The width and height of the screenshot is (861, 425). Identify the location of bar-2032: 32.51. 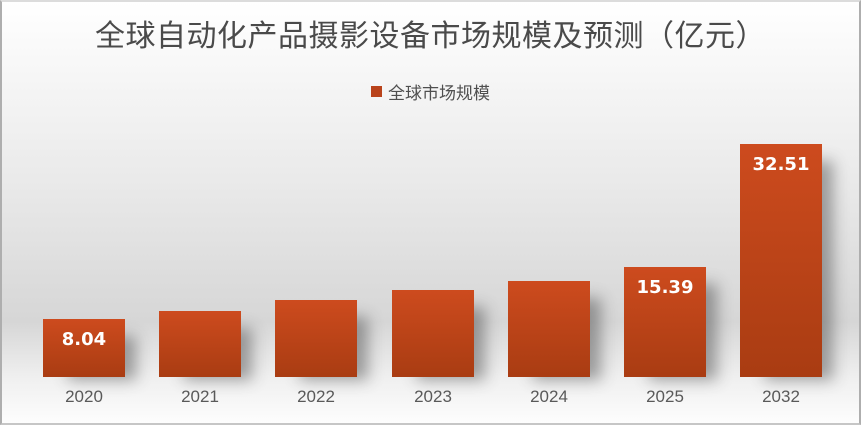
(781, 260).